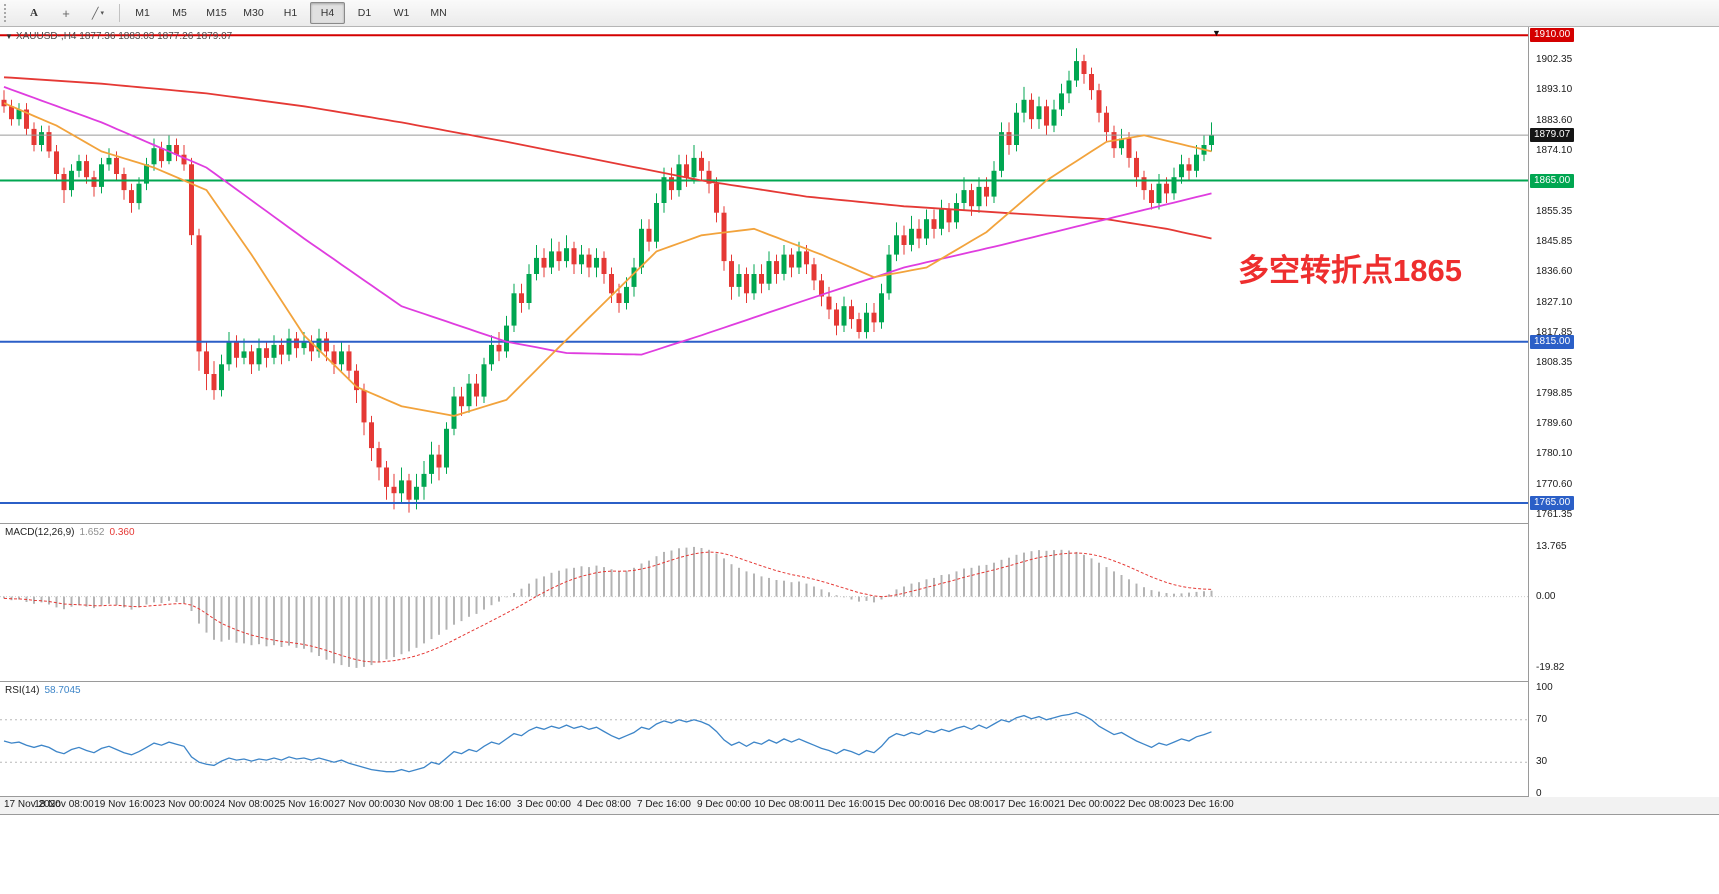 The height and width of the screenshot is (894, 1719). Describe the element at coordinates (43, 690) in the screenshot. I see `rsi-header: RSI(14) 58.7045` at that location.